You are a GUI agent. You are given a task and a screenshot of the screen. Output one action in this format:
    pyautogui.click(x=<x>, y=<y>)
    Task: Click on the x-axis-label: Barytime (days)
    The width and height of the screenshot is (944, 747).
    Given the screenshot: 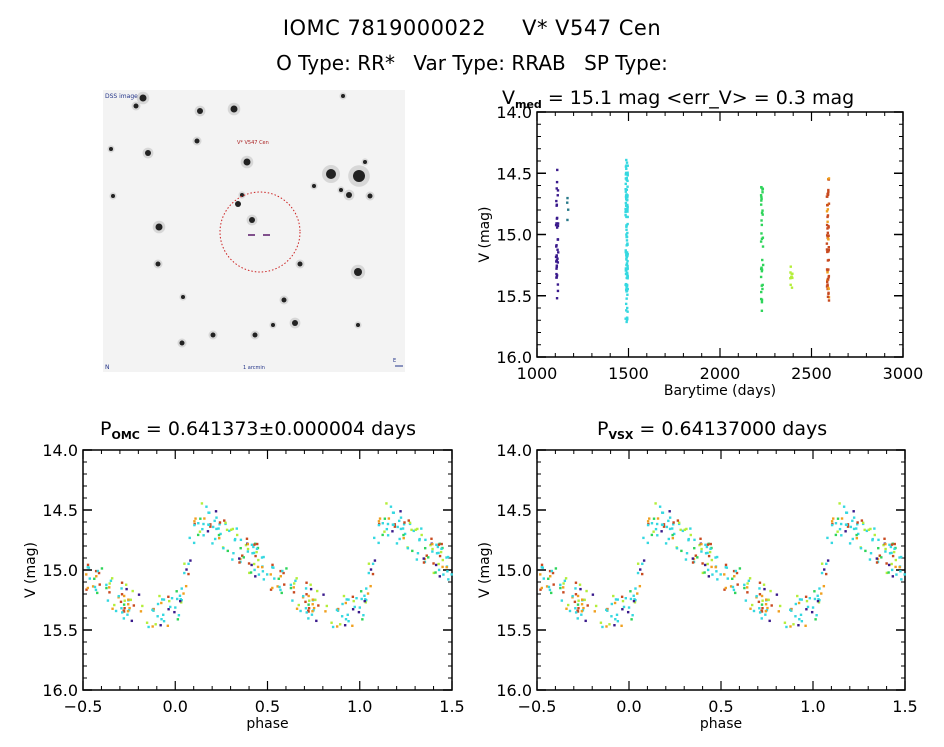 What is the action you would take?
    pyautogui.click(x=720, y=391)
    